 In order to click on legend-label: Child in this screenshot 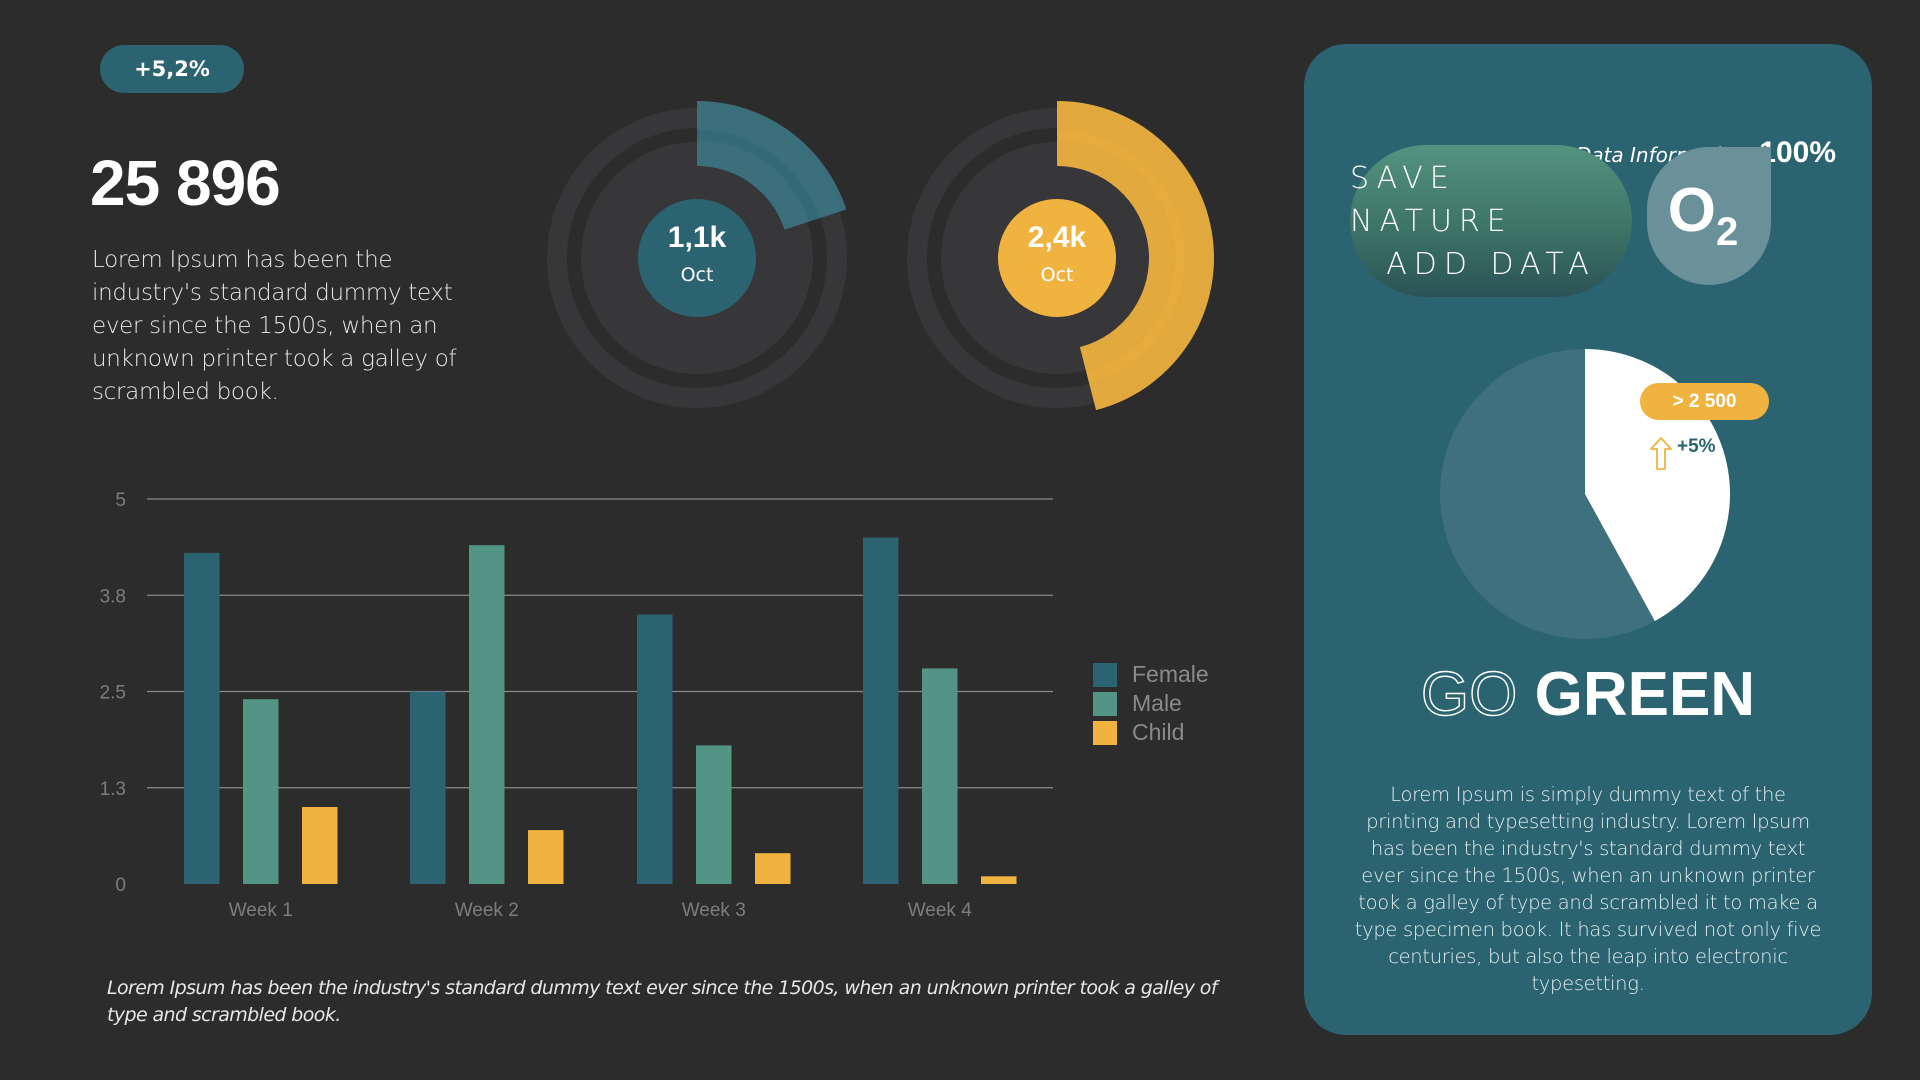, I will do `click(1158, 732)`.